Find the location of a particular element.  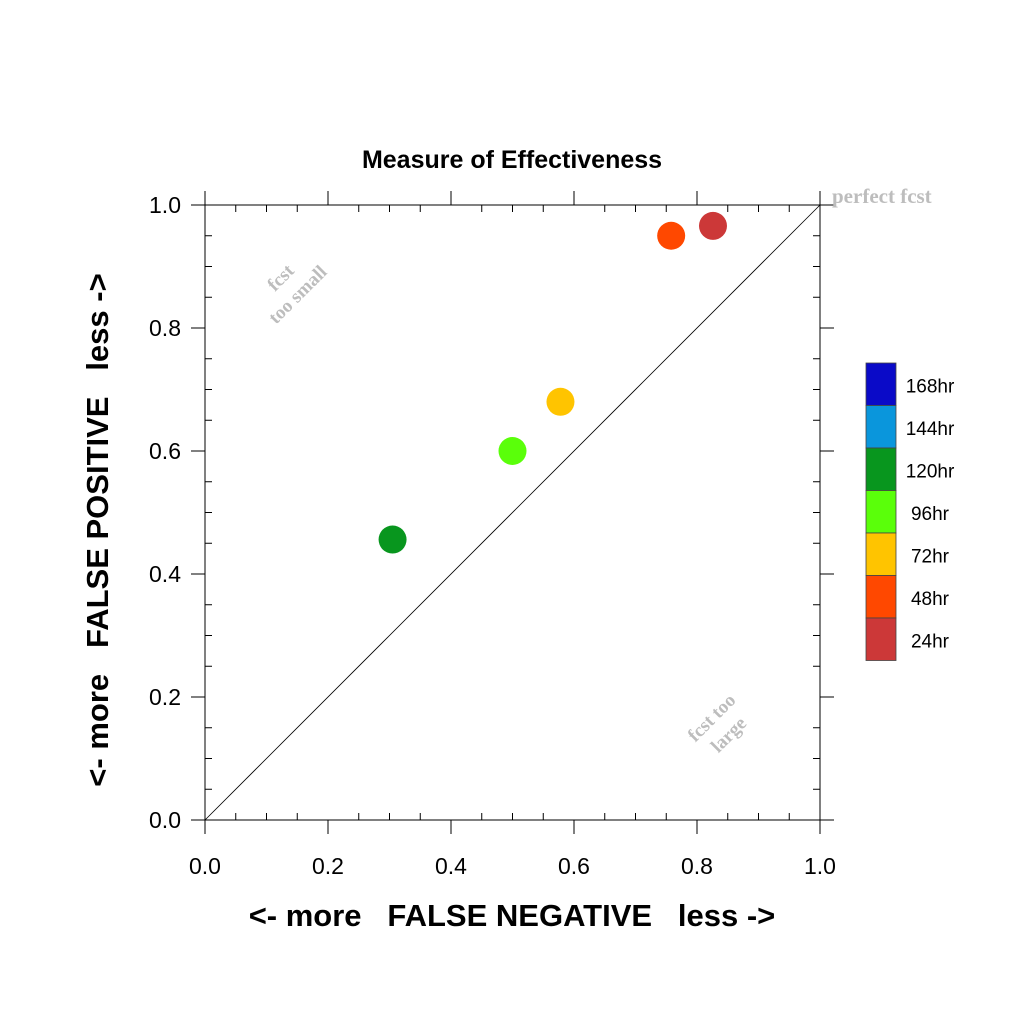

legend-swatch-120hr is located at coordinates (881, 469).